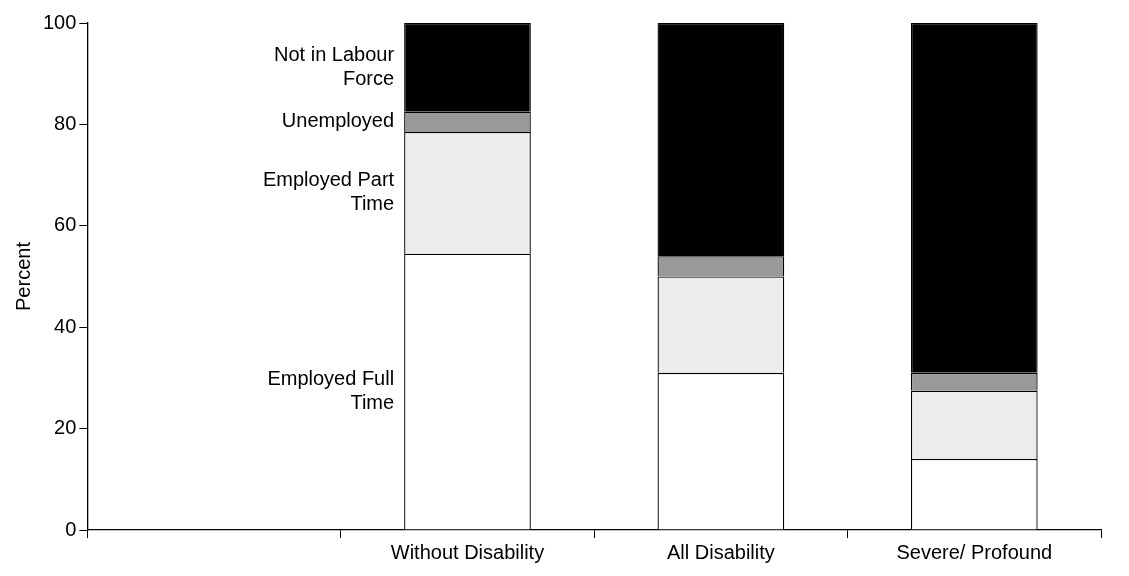  What do you see at coordinates (720, 551) in the screenshot?
I see `x-tick-label: All Disability` at bounding box center [720, 551].